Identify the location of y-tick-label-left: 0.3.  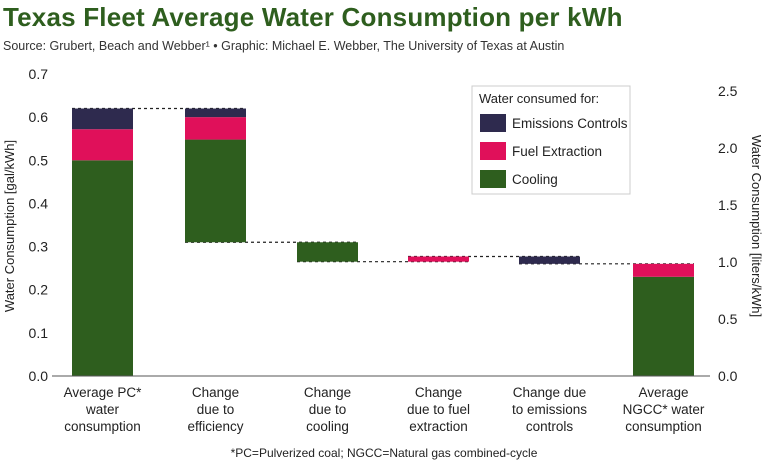
(39, 247).